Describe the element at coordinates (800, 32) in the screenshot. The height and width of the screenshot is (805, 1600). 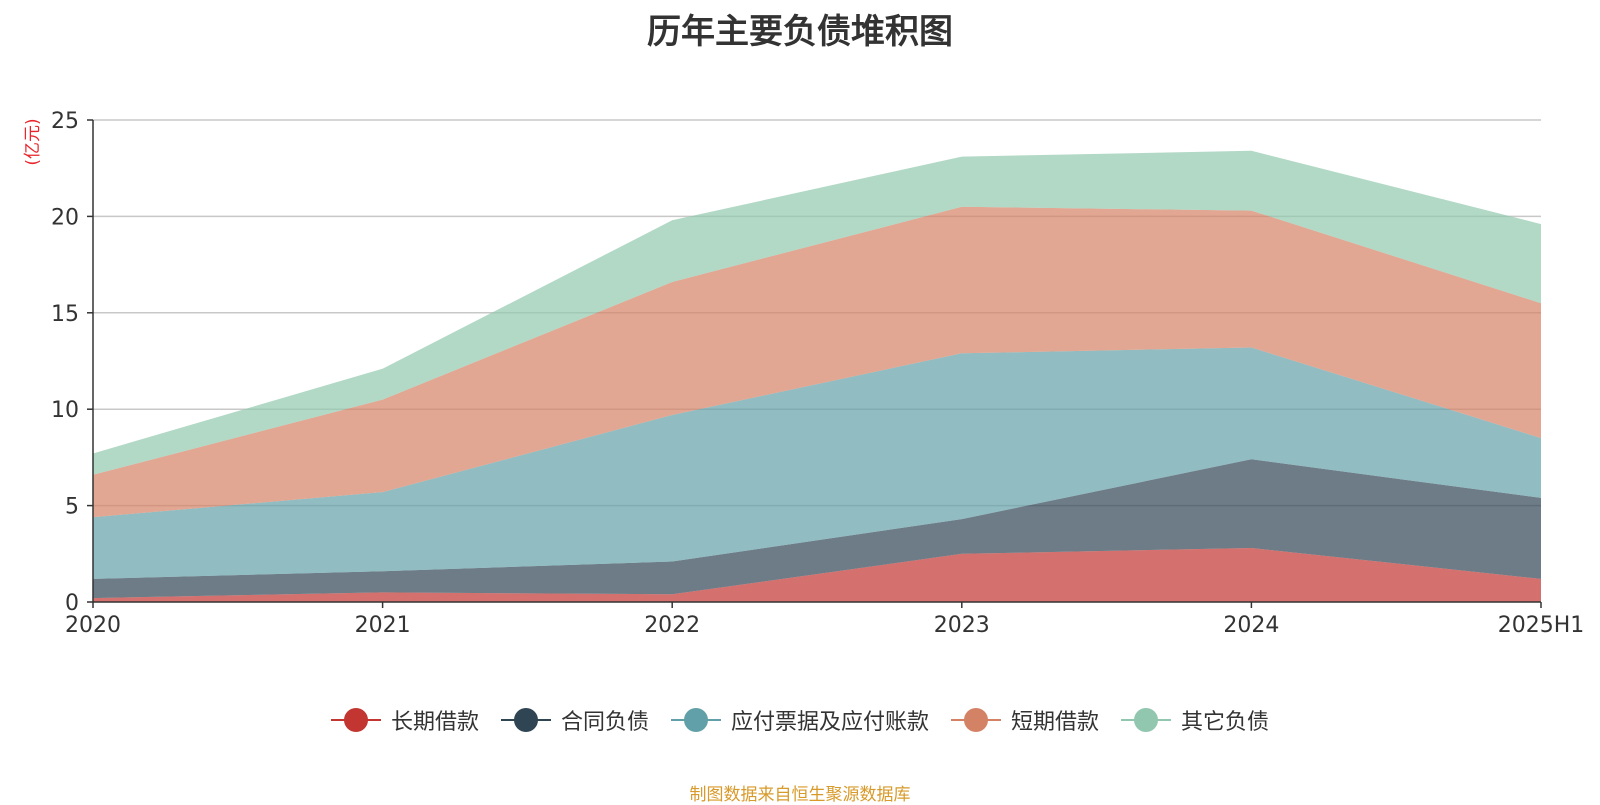
I see `chart-title: 历年主要负债堆积图` at that location.